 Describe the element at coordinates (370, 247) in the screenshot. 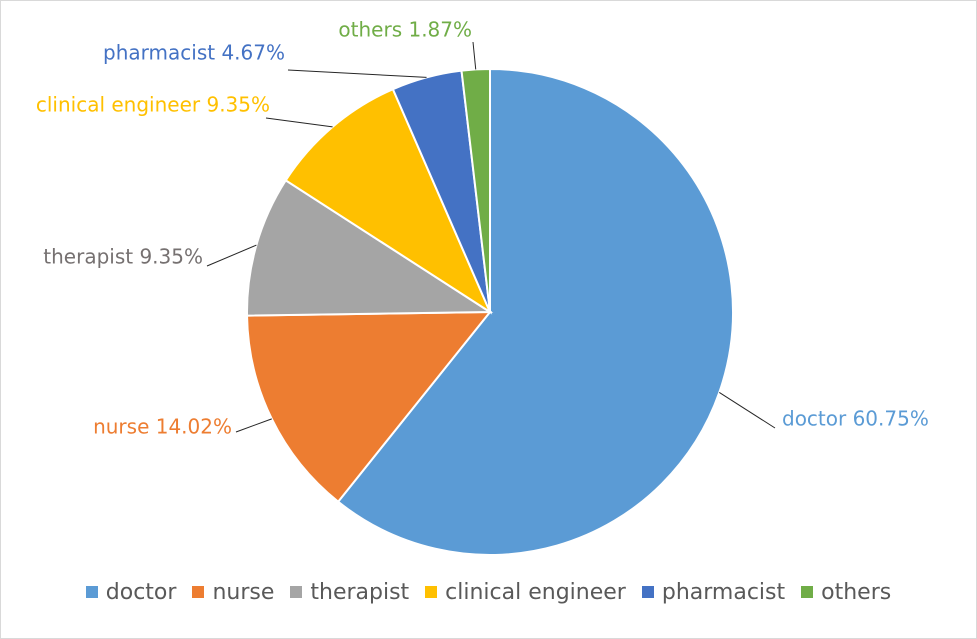

I see `pie-slice-therapist` at that location.